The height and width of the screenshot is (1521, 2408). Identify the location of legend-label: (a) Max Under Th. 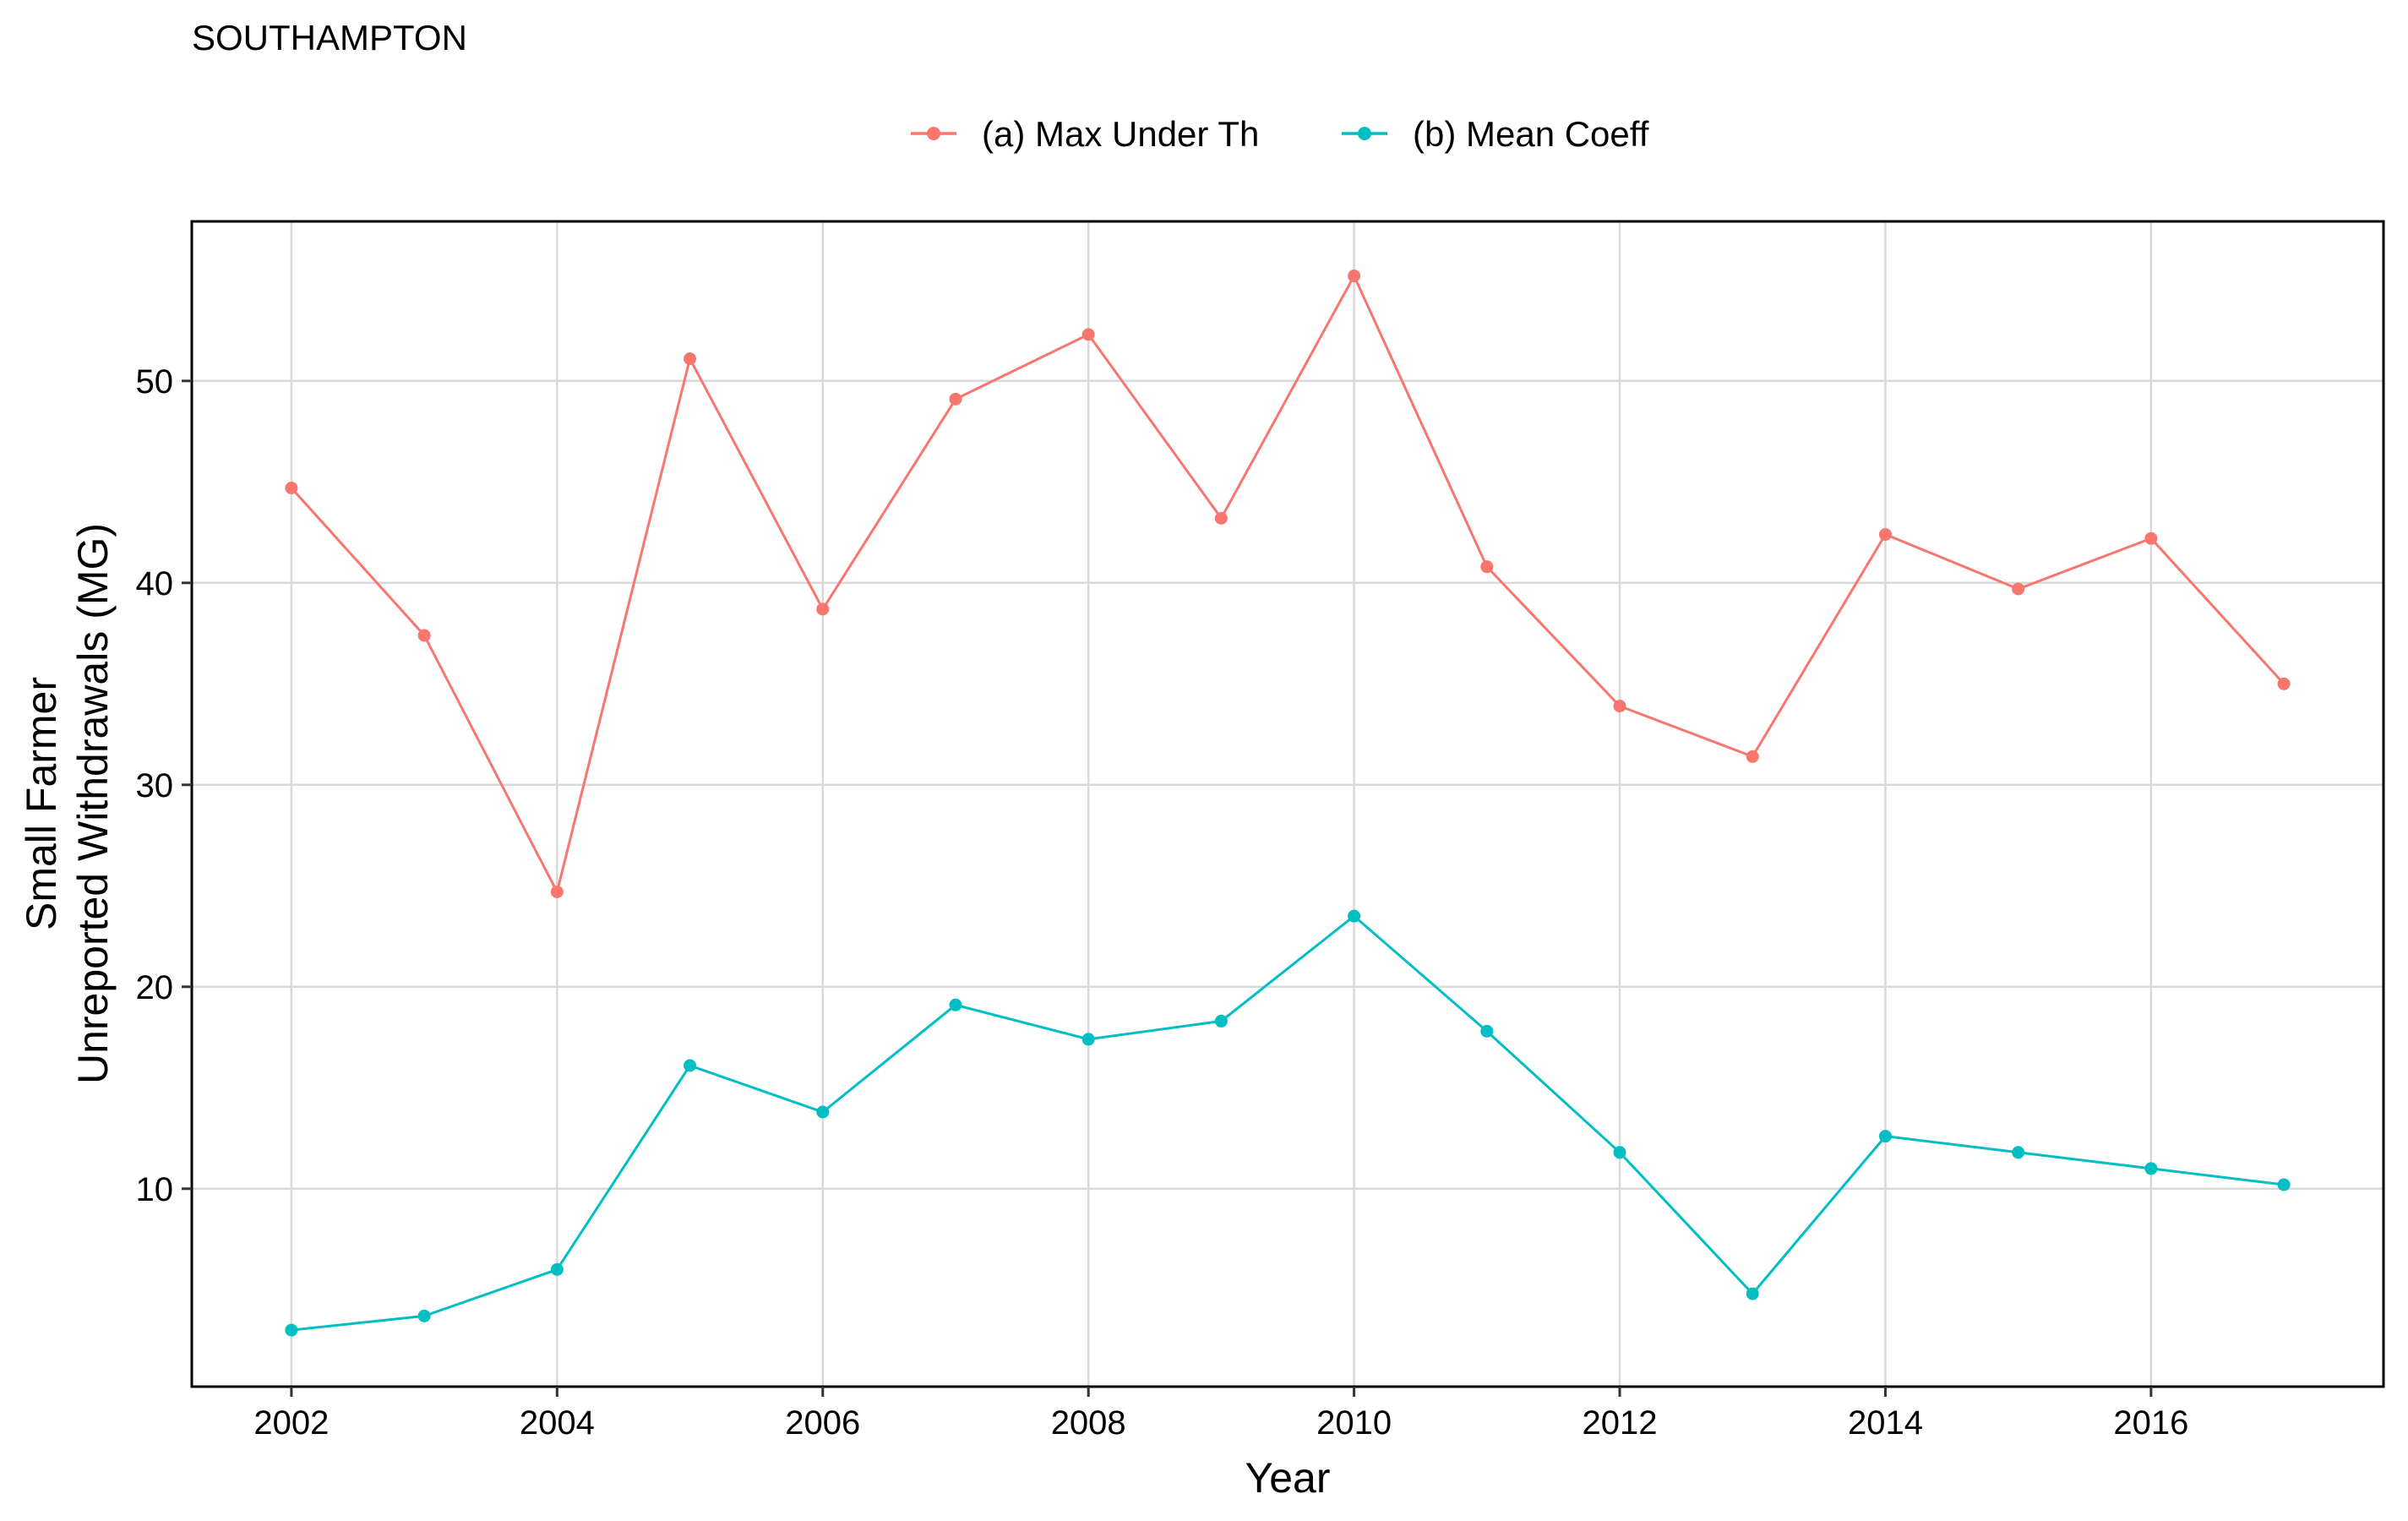
(1120, 134).